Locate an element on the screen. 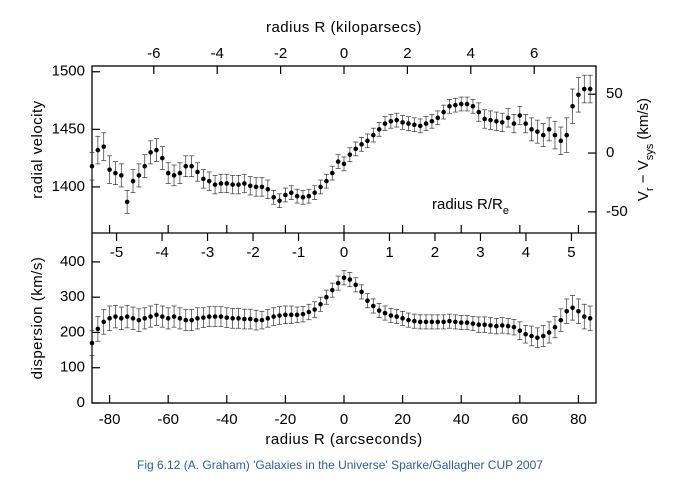 The width and height of the screenshot is (680, 493). y-tick-label: 400 is located at coordinates (72, 261).